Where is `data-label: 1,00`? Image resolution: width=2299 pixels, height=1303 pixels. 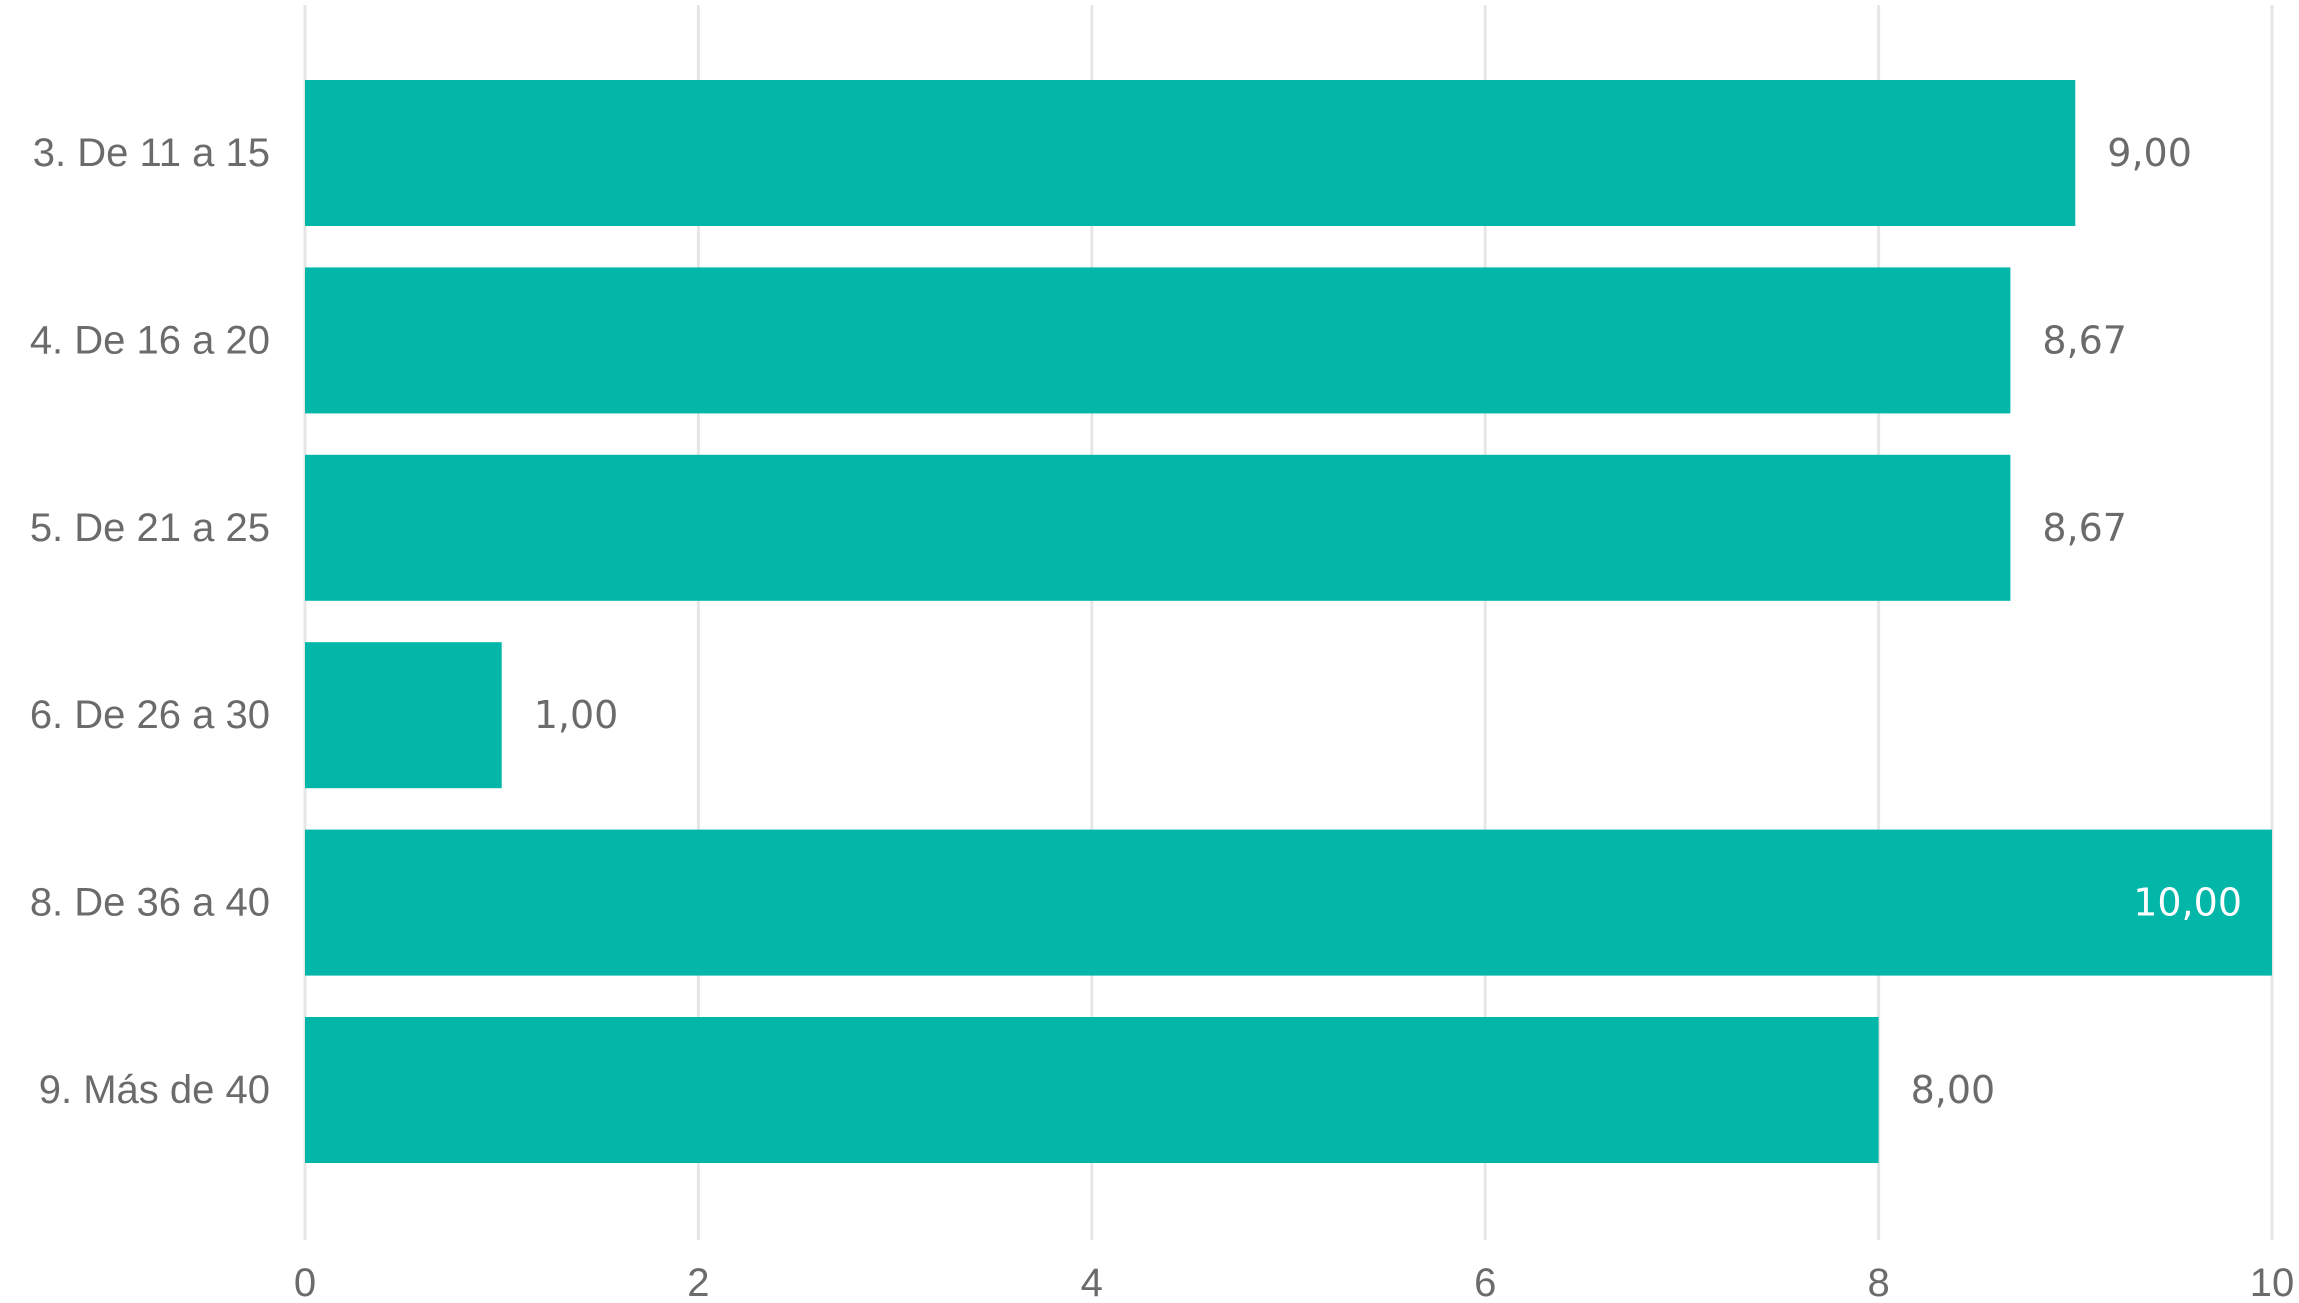 data-label: 1,00 is located at coordinates (576, 715).